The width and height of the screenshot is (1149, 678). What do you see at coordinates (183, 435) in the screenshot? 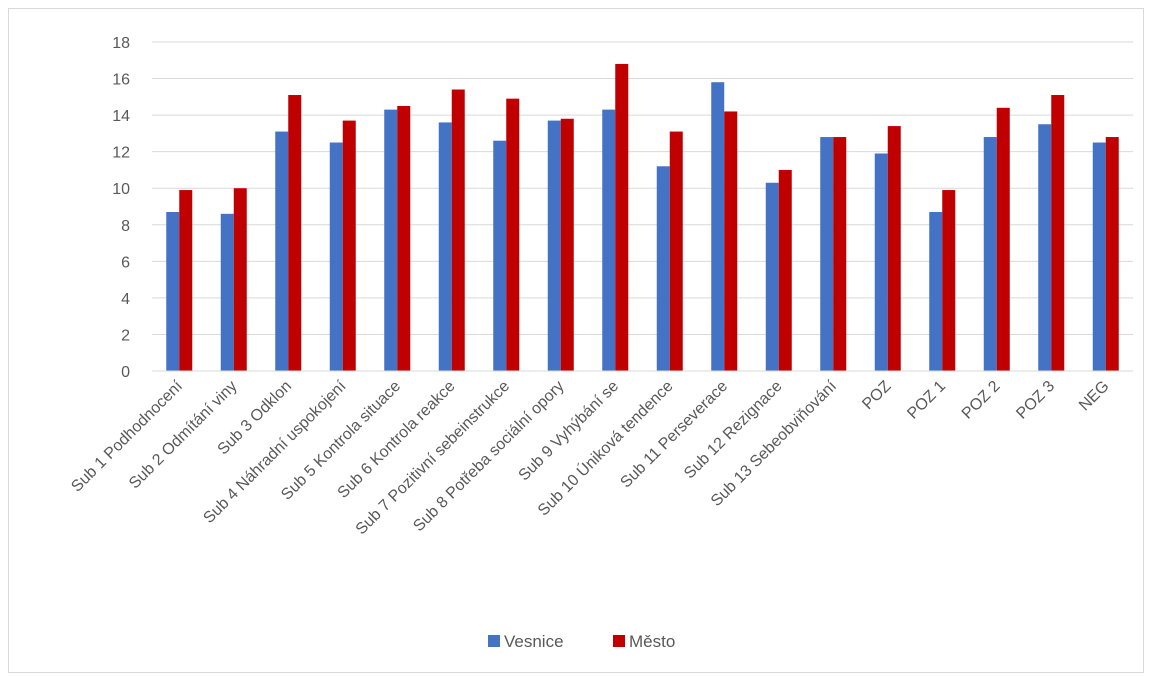
I see `x-tick-label: Sub 2 Odmítání viny` at bounding box center [183, 435].